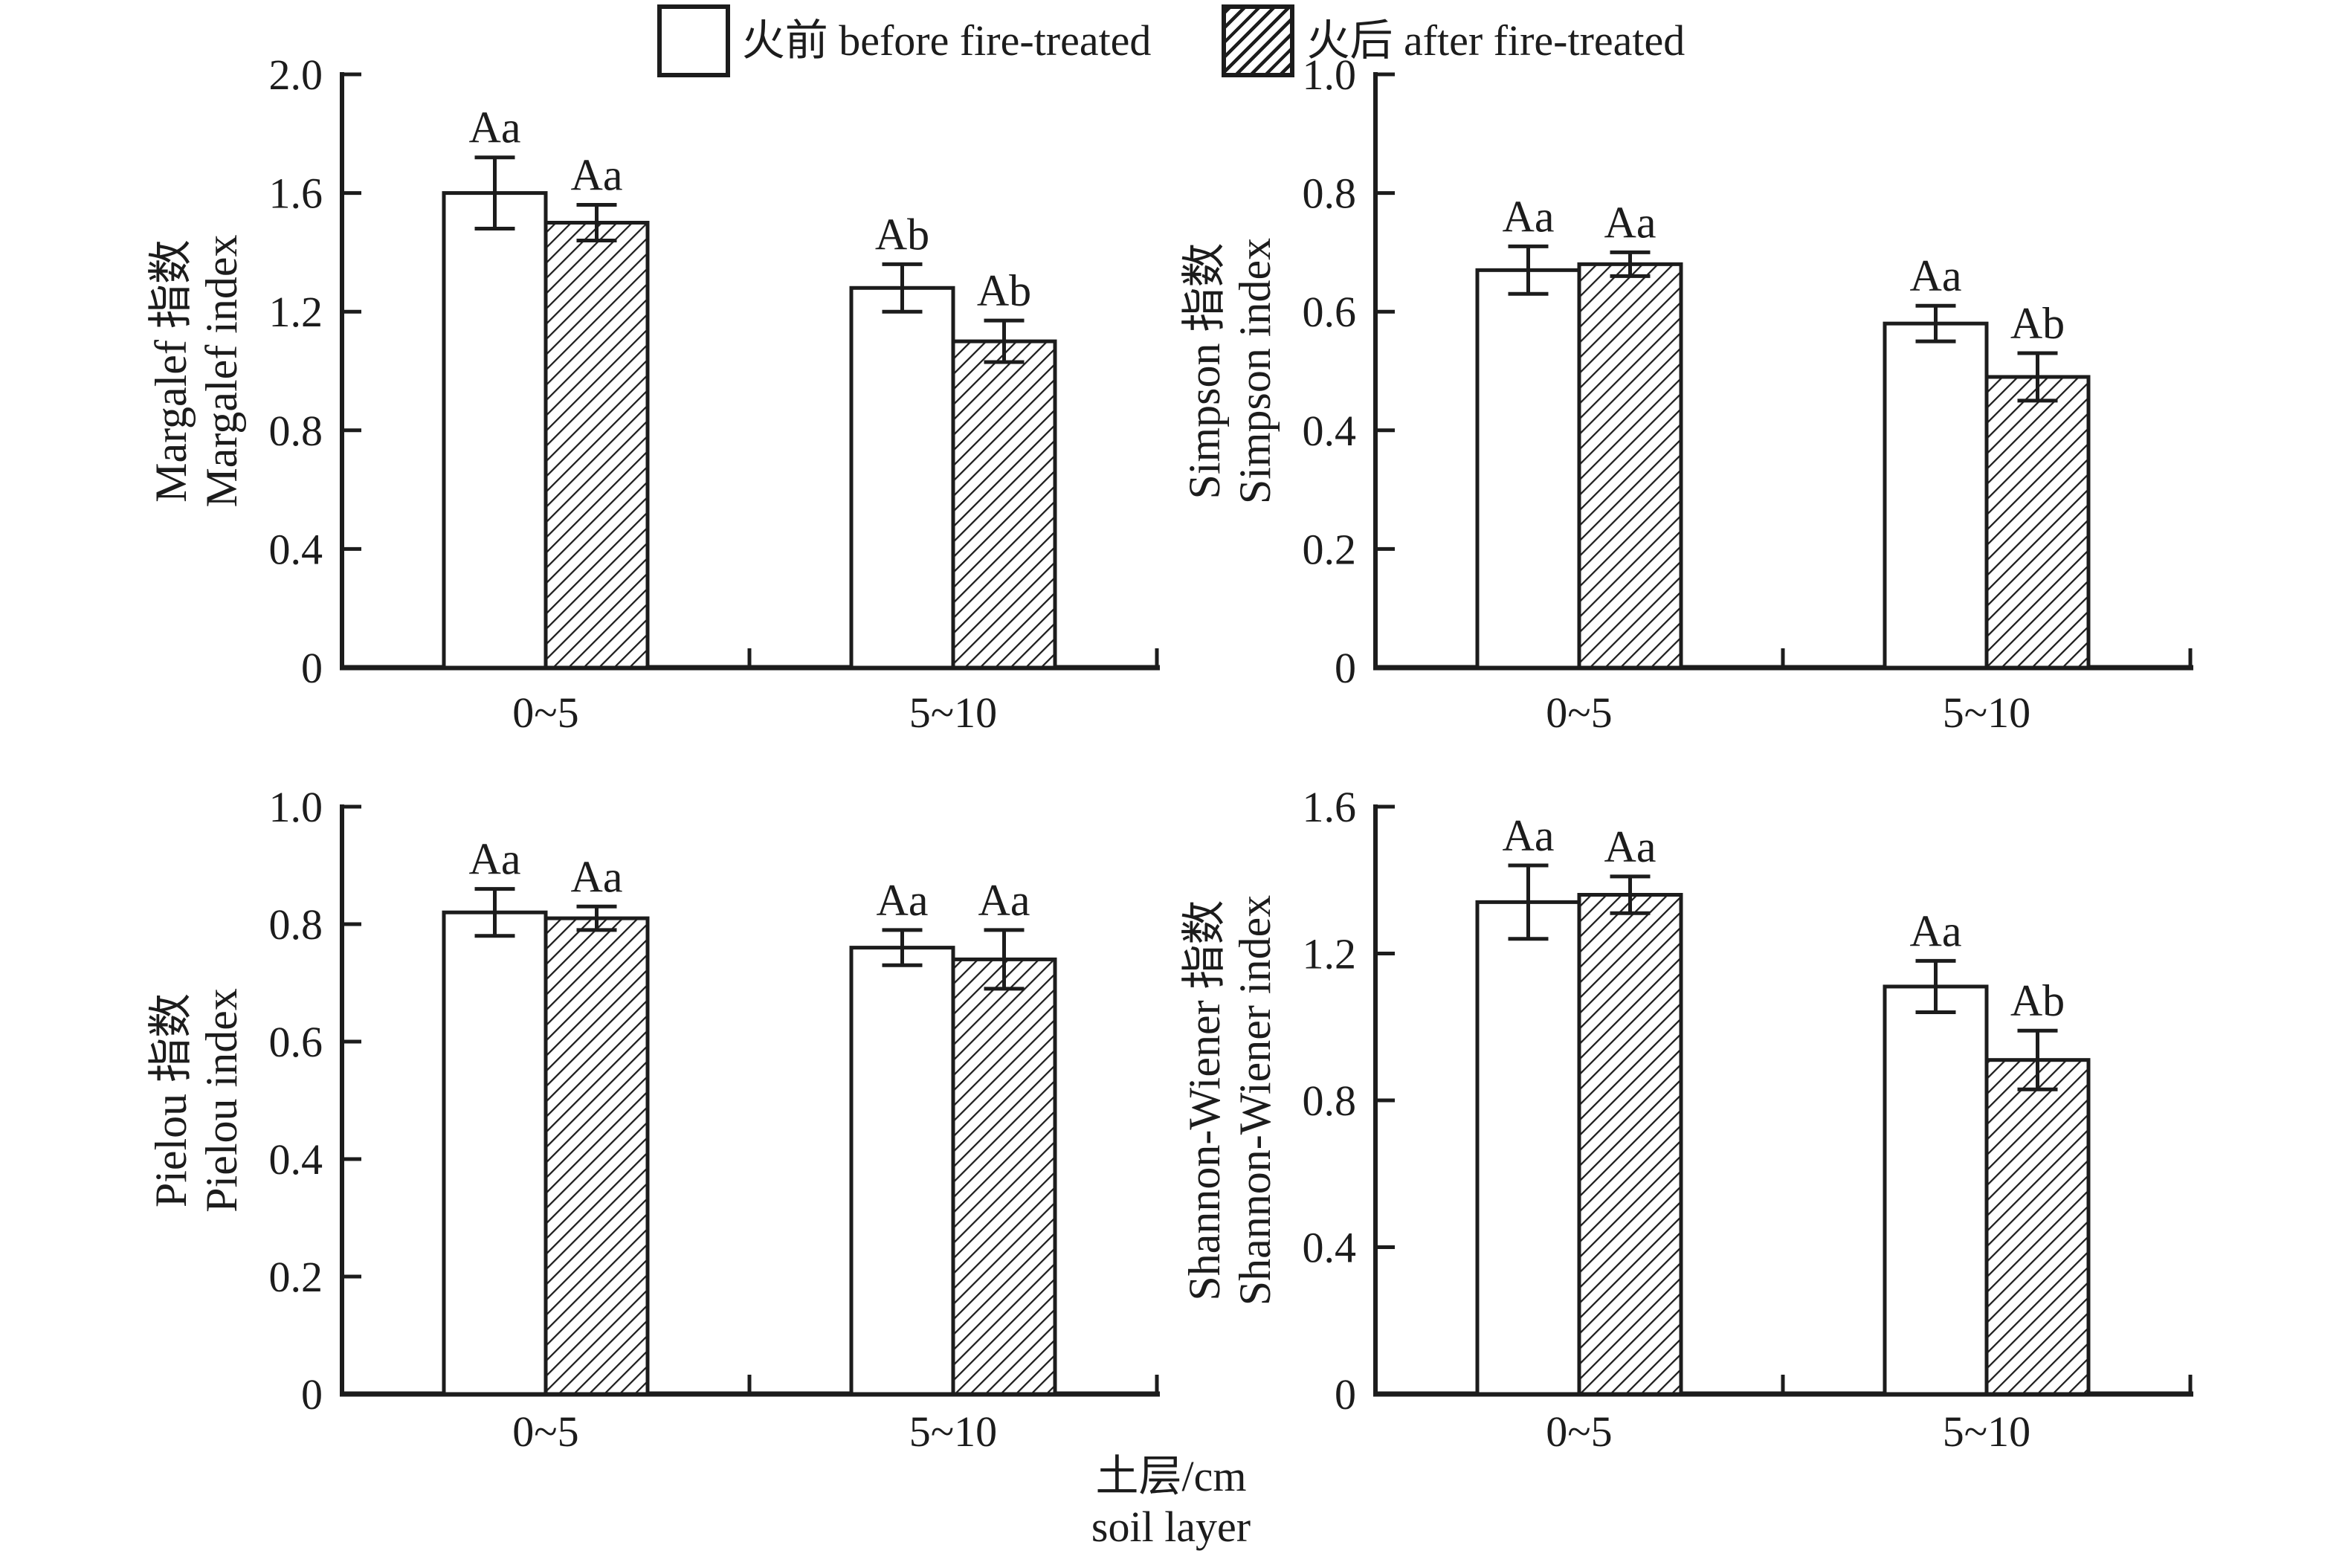 Image resolution: width=2342 pixels, height=1568 pixels. What do you see at coordinates (495, 430) in the screenshot?
I see `bar-margalef-index-0~5-before` at bounding box center [495, 430].